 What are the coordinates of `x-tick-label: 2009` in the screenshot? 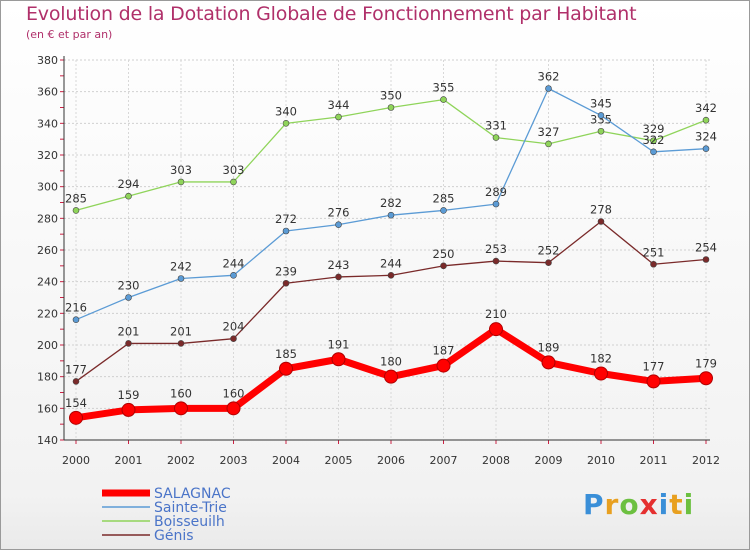 It's located at (549, 460).